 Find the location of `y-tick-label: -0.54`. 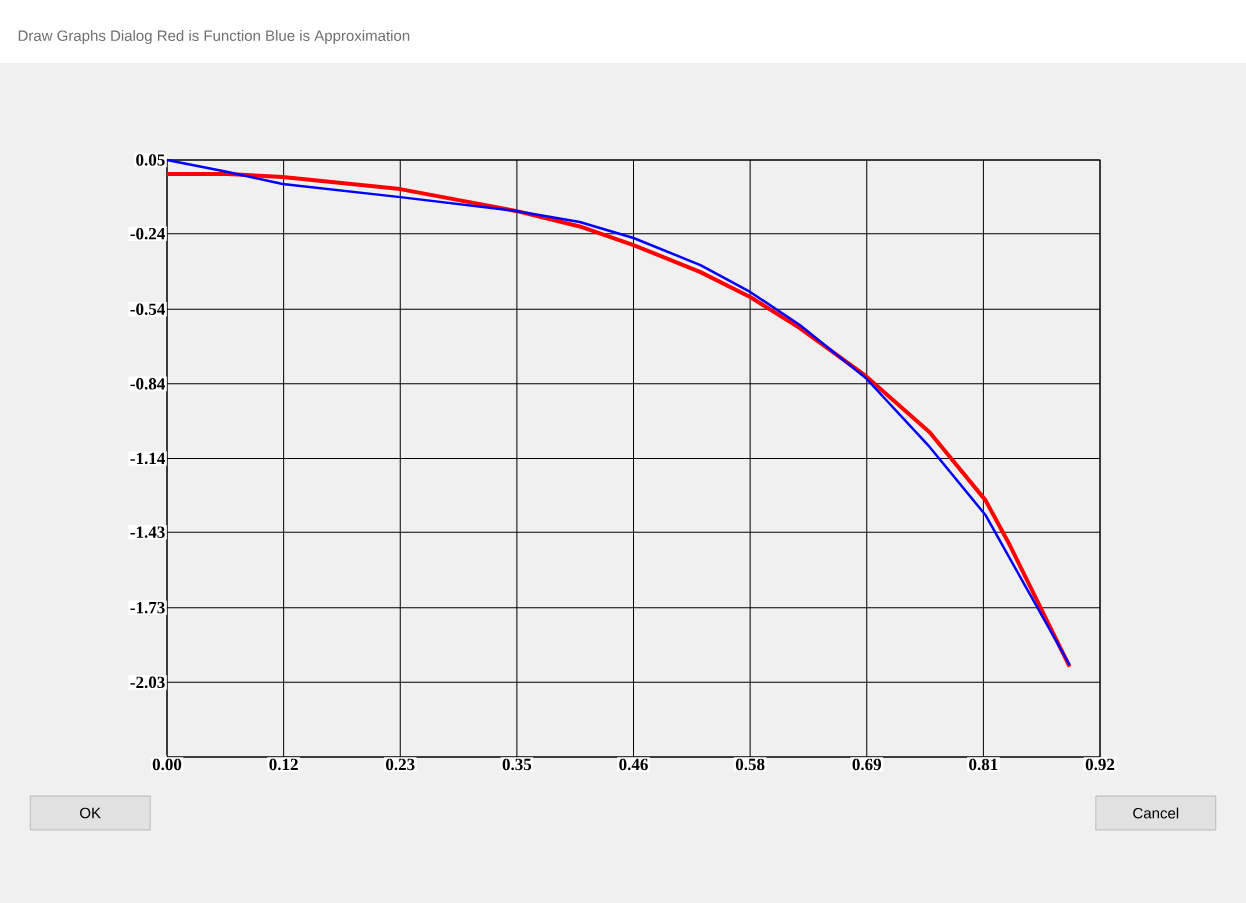

y-tick-label: -0.54 is located at coordinates (147, 309).